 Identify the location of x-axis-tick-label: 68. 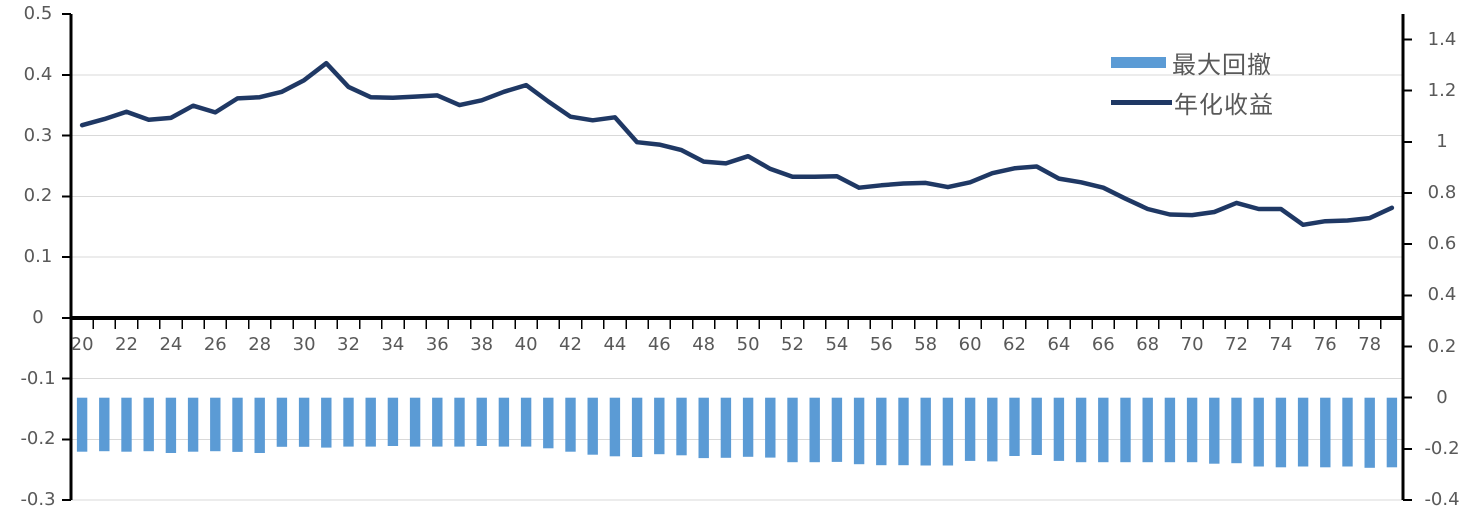
(1148, 344).